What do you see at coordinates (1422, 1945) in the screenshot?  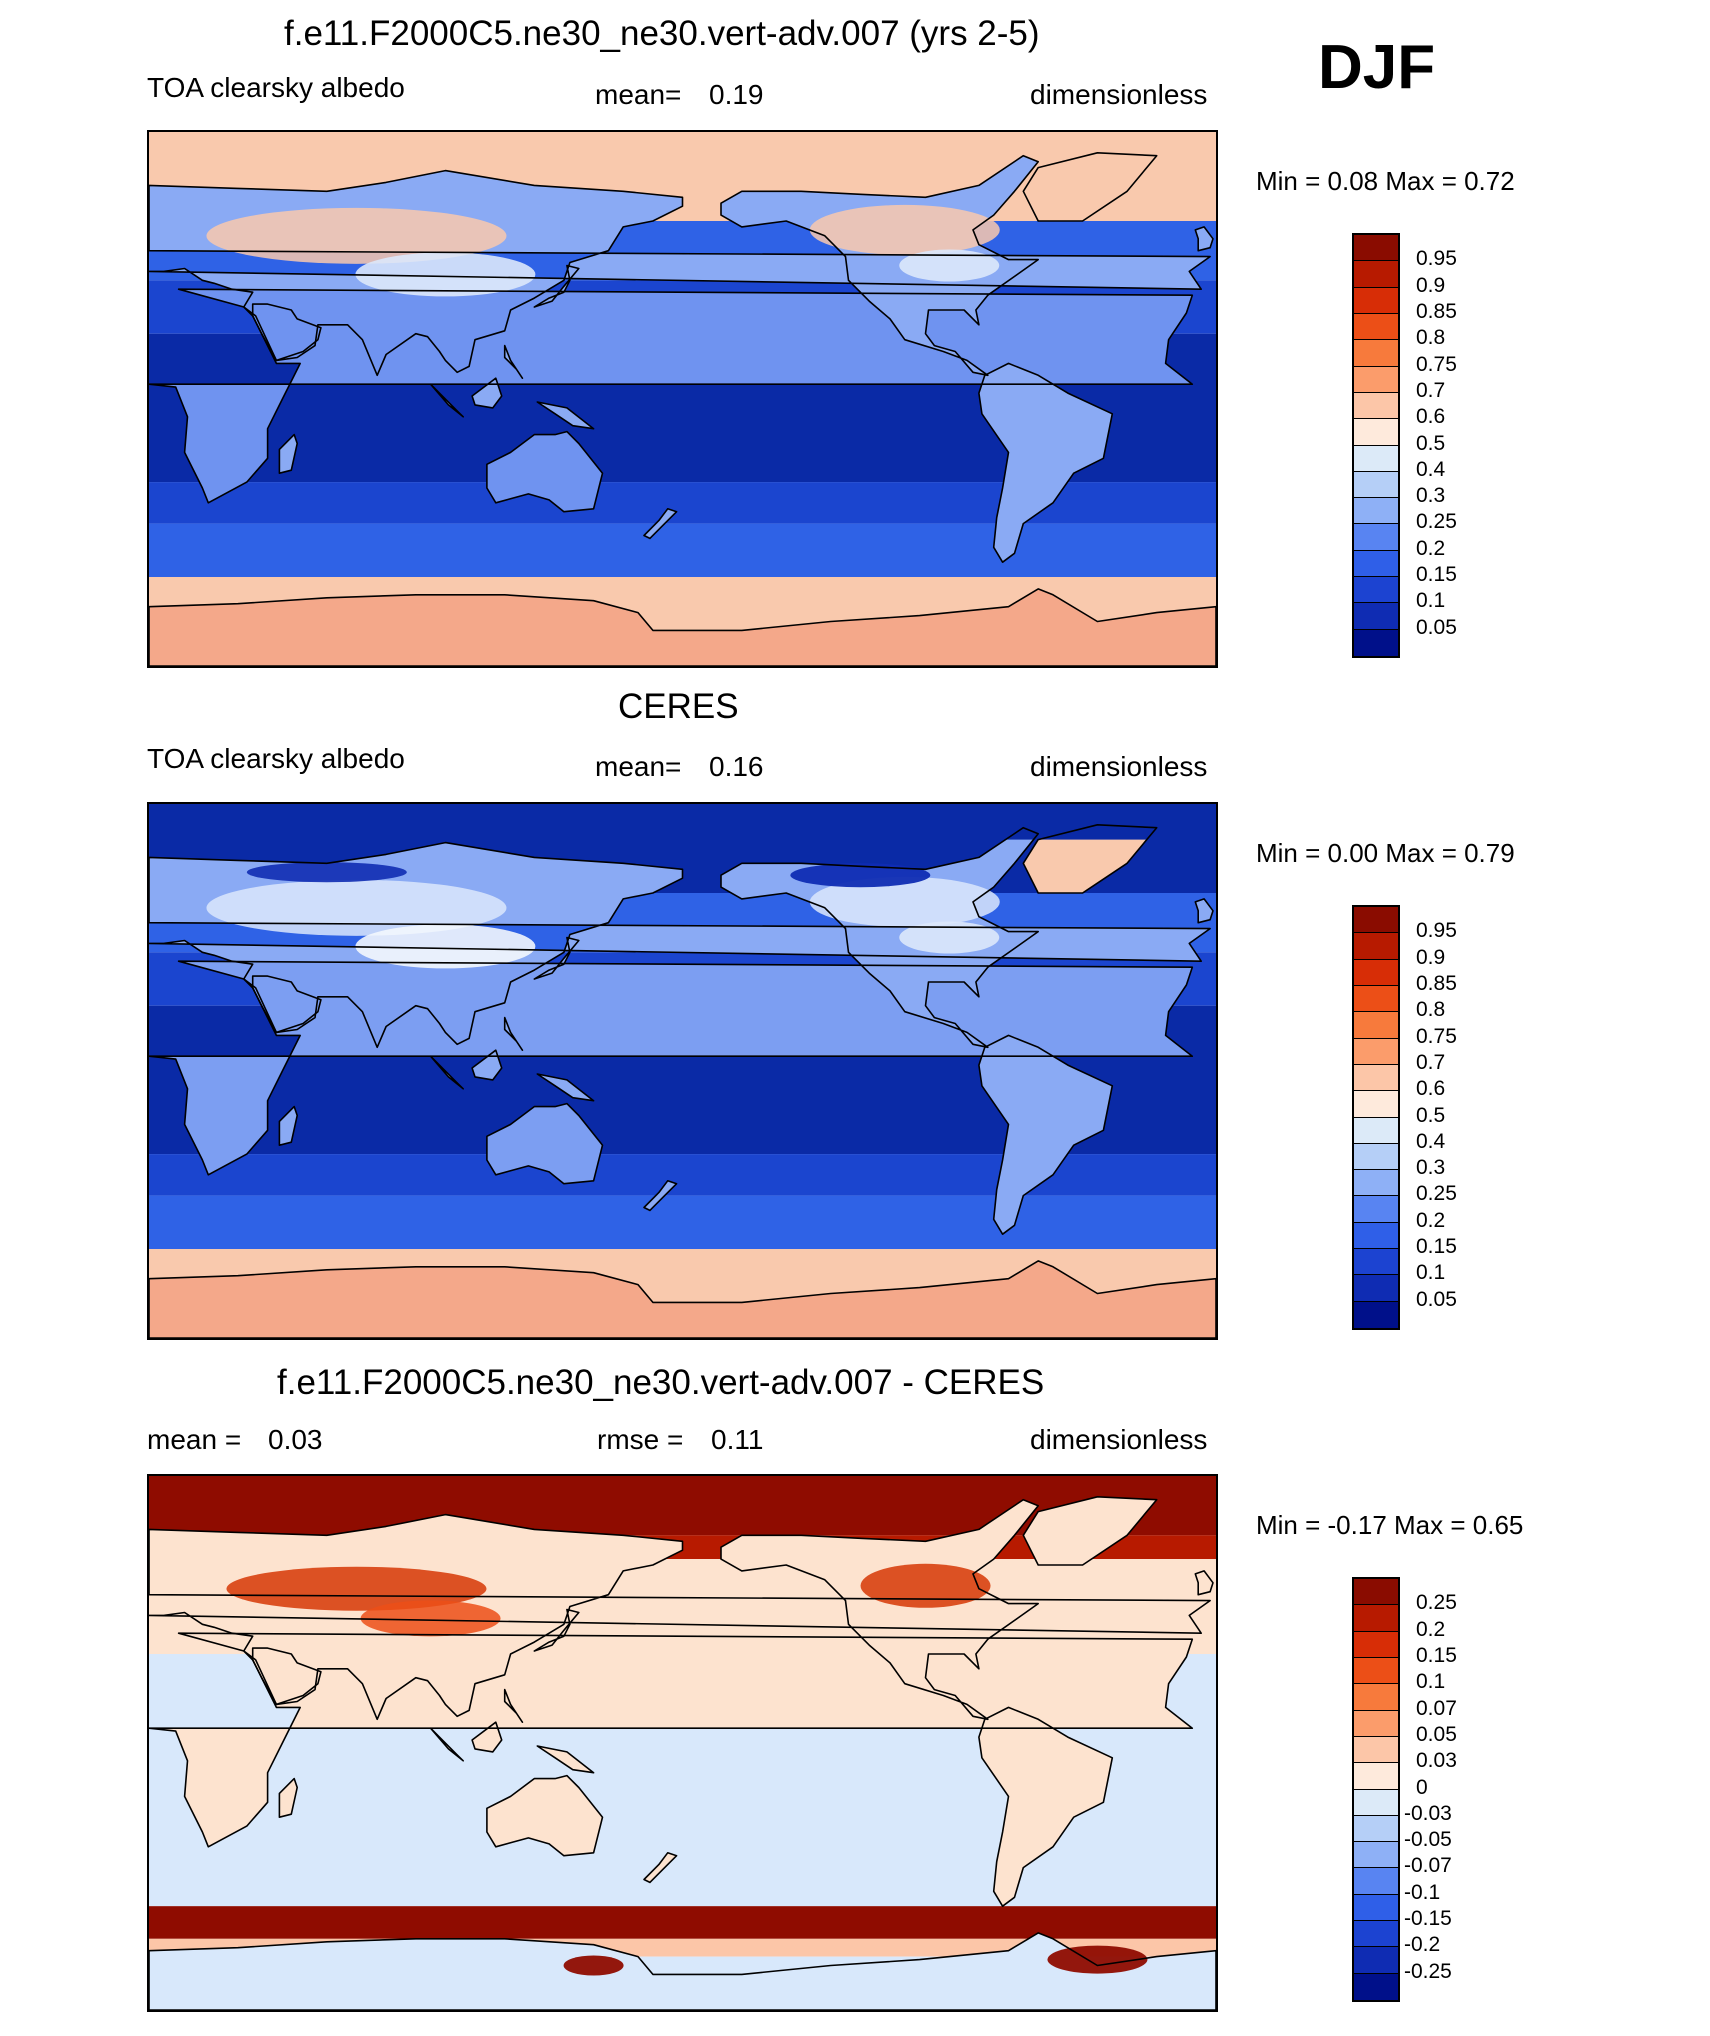 I see `colorbar-tick-label: -0.2` at bounding box center [1422, 1945].